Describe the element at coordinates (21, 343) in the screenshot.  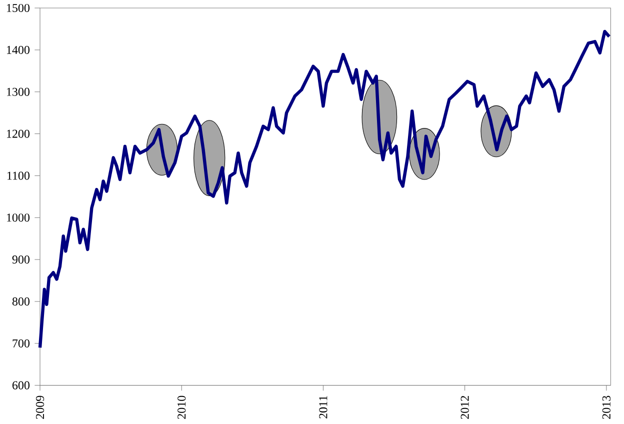
I see `y-tick-label: 700` at that location.